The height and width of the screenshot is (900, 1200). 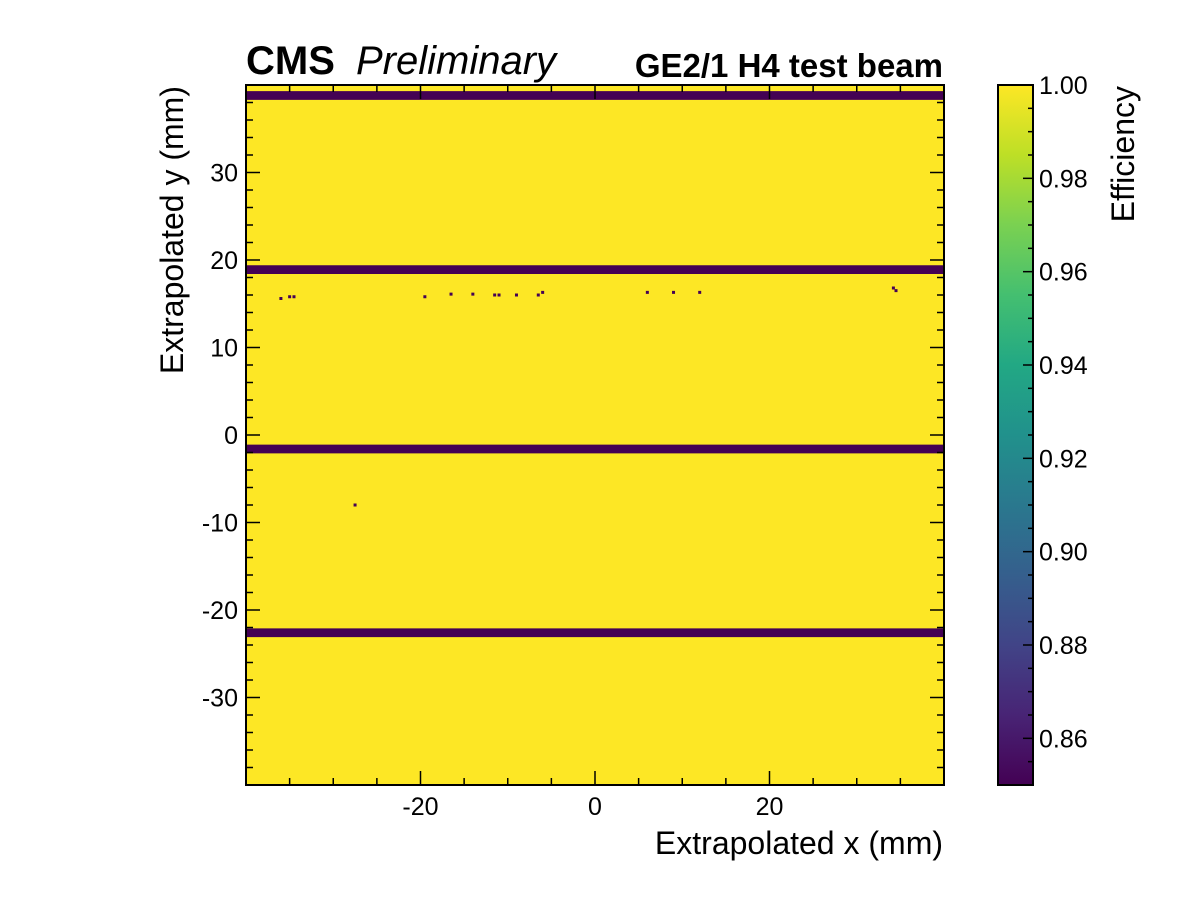 What do you see at coordinates (290, 61) in the screenshot?
I see `experiment-label: CMS` at bounding box center [290, 61].